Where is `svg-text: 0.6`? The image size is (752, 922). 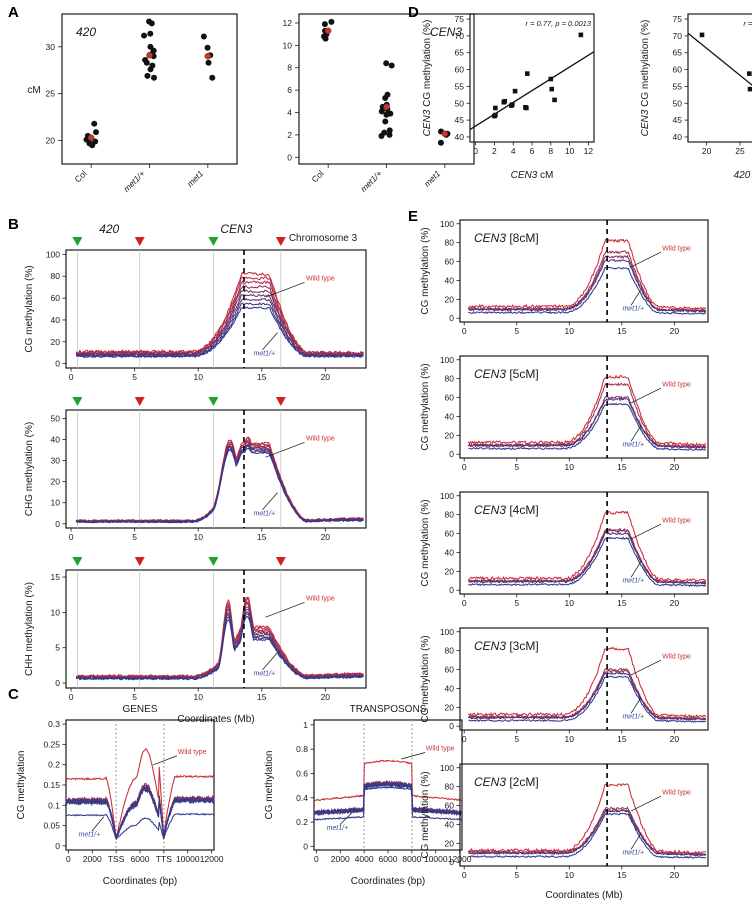 svg-text: 0.6 is located at coordinates (302, 773).